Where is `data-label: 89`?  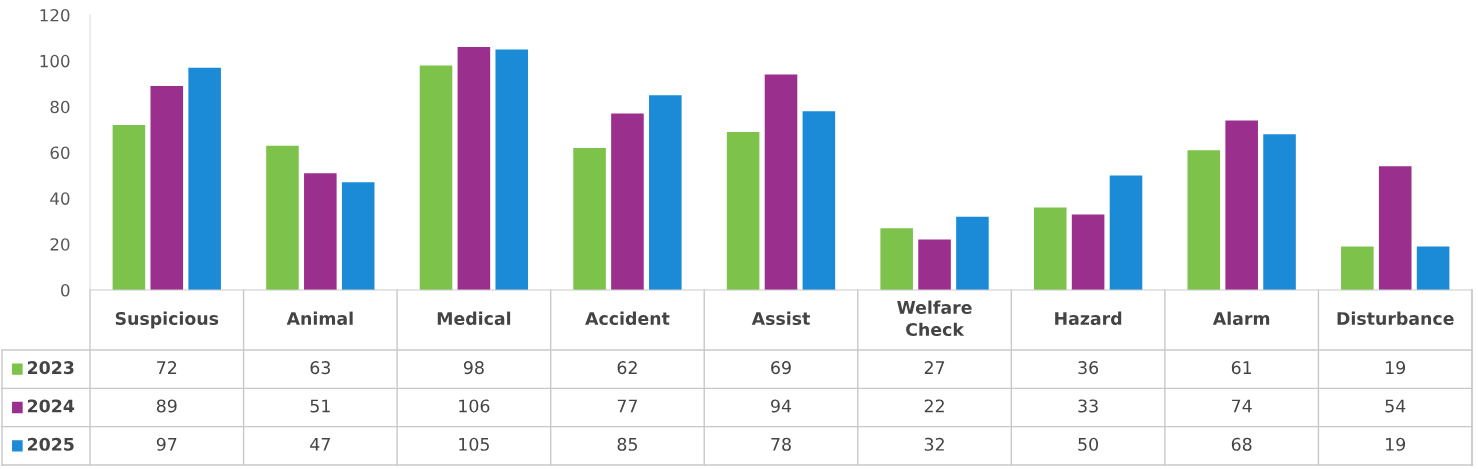 data-label: 89 is located at coordinates (166, 406).